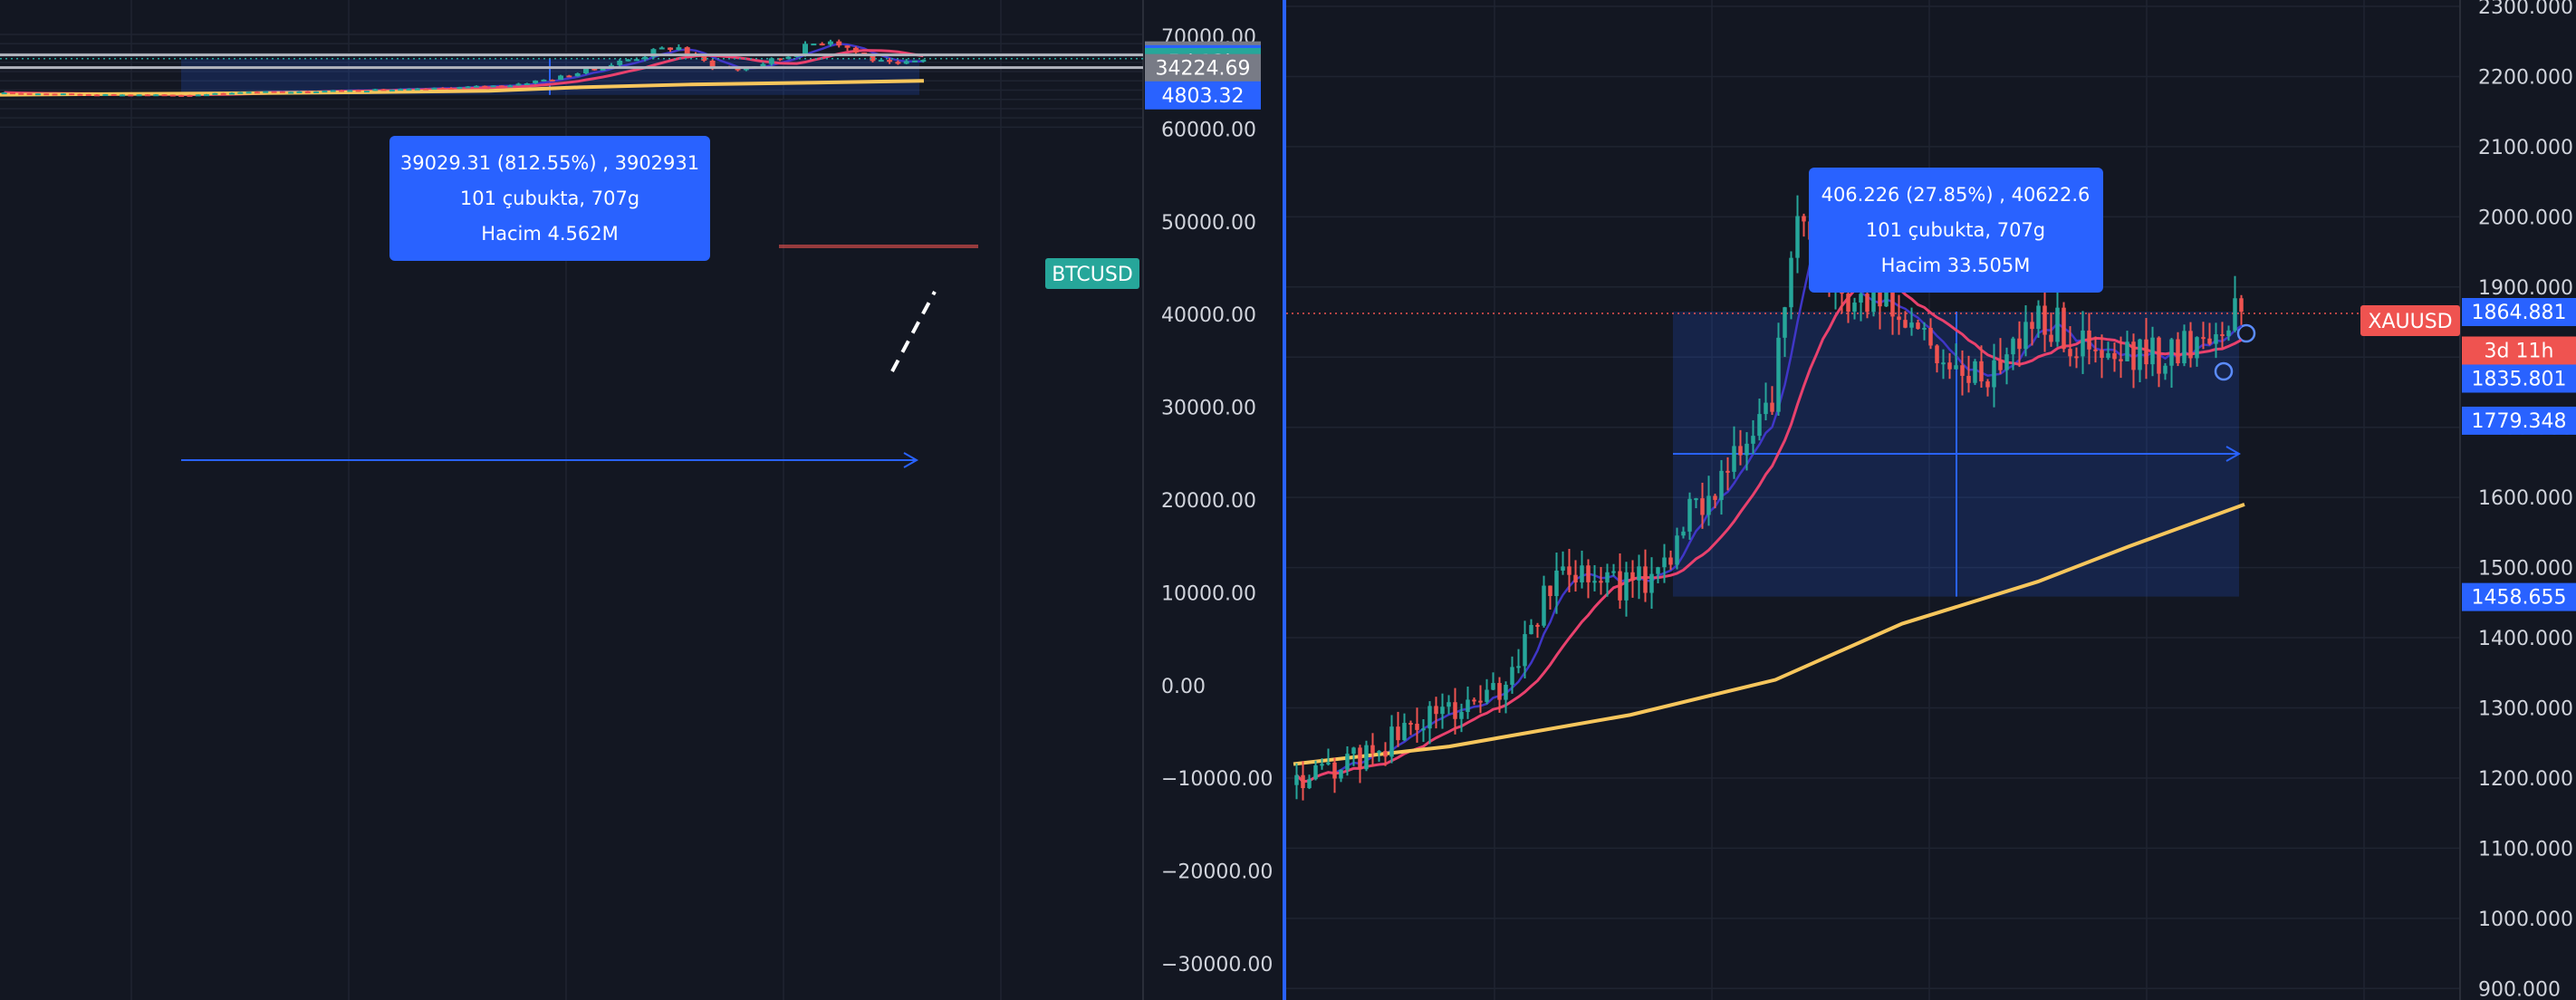 This screenshot has width=2576, height=1000. Describe the element at coordinates (571, 61) in the screenshot. I see `left-horizontal-lines` at that location.